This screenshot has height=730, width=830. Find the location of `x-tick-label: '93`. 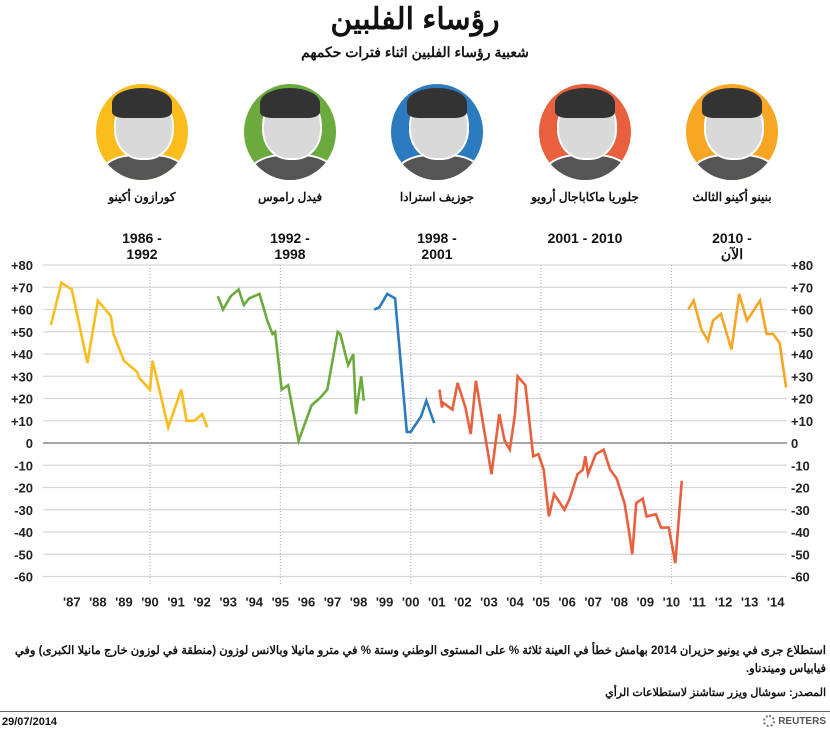

x-tick-label: '93 is located at coordinates (228, 602).